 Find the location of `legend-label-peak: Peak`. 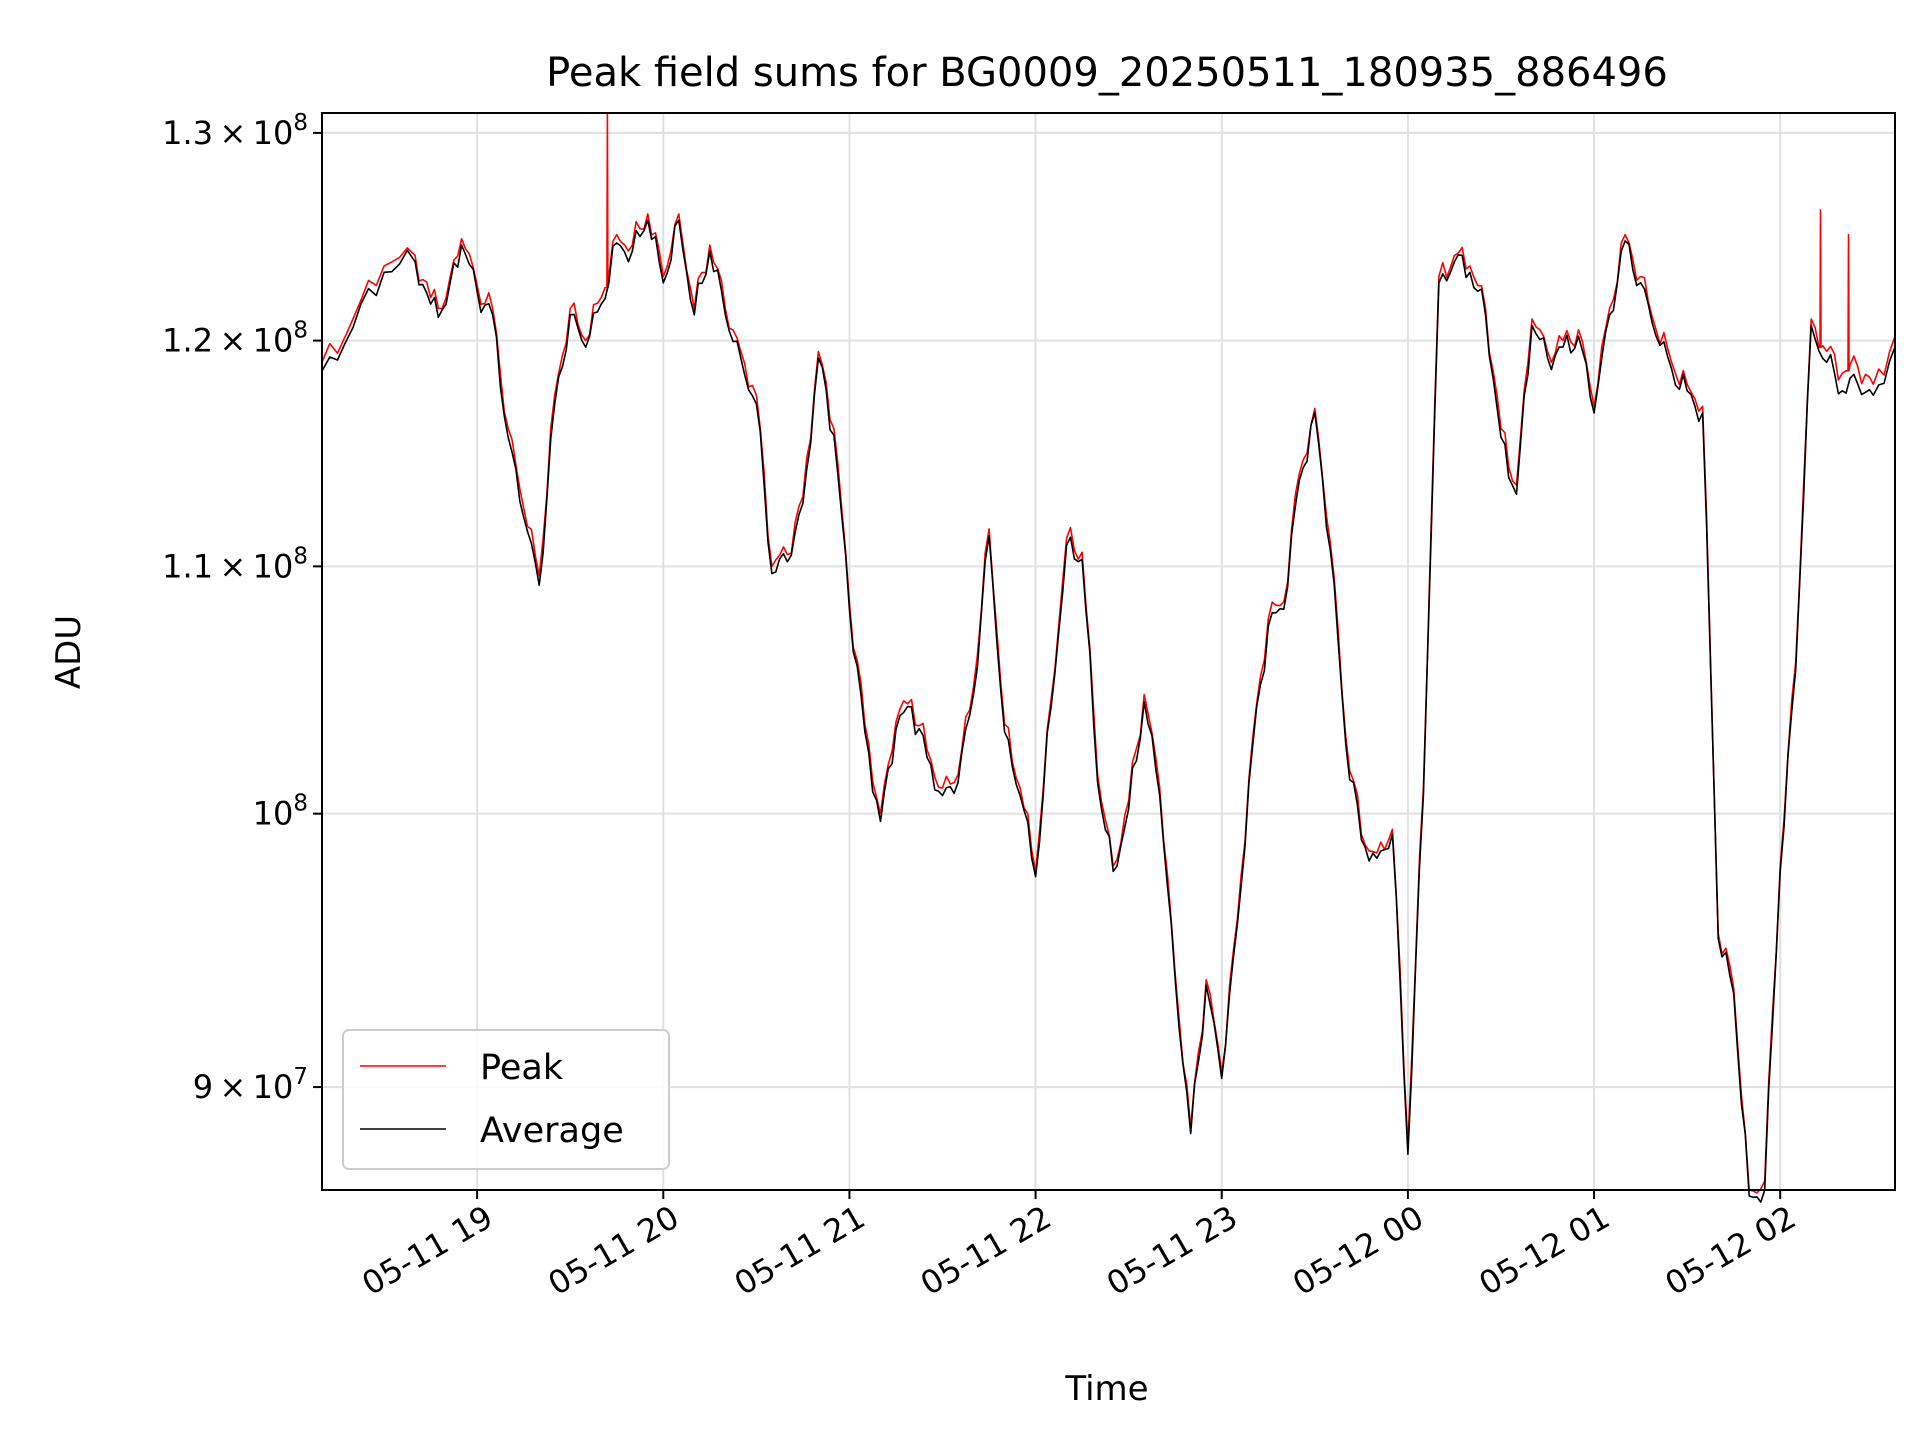

legend-label-peak: Peak is located at coordinates (522, 1068).